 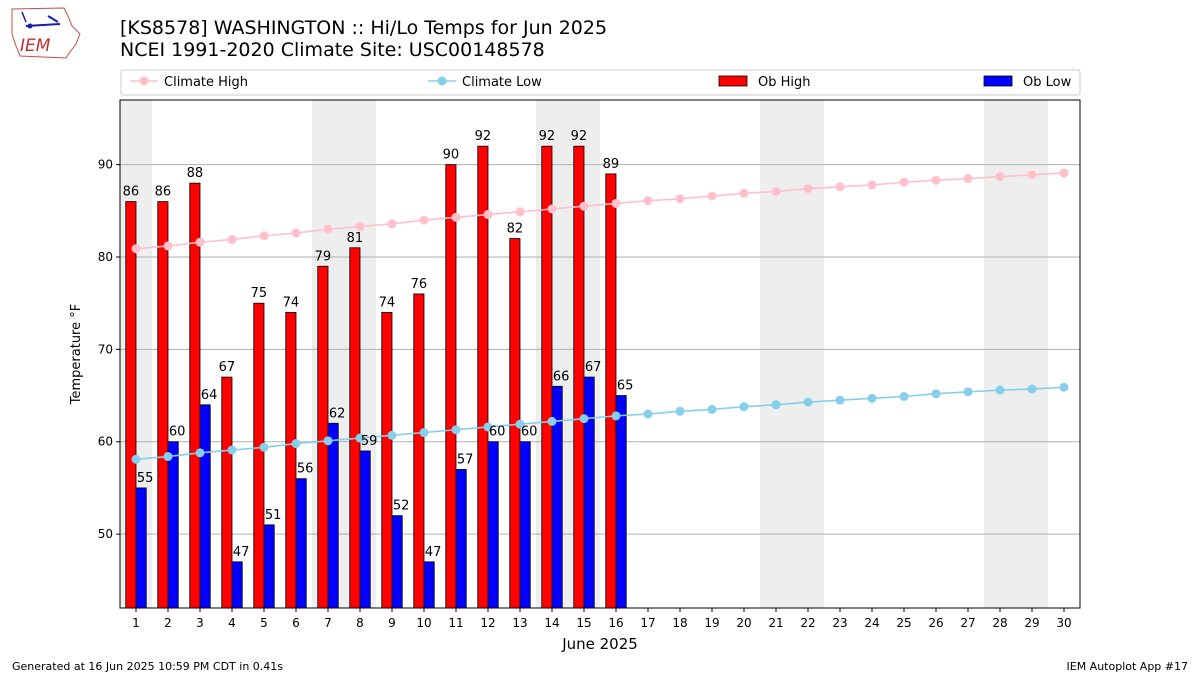 I want to click on legend-climate-high-marker, so click(x=144, y=81).